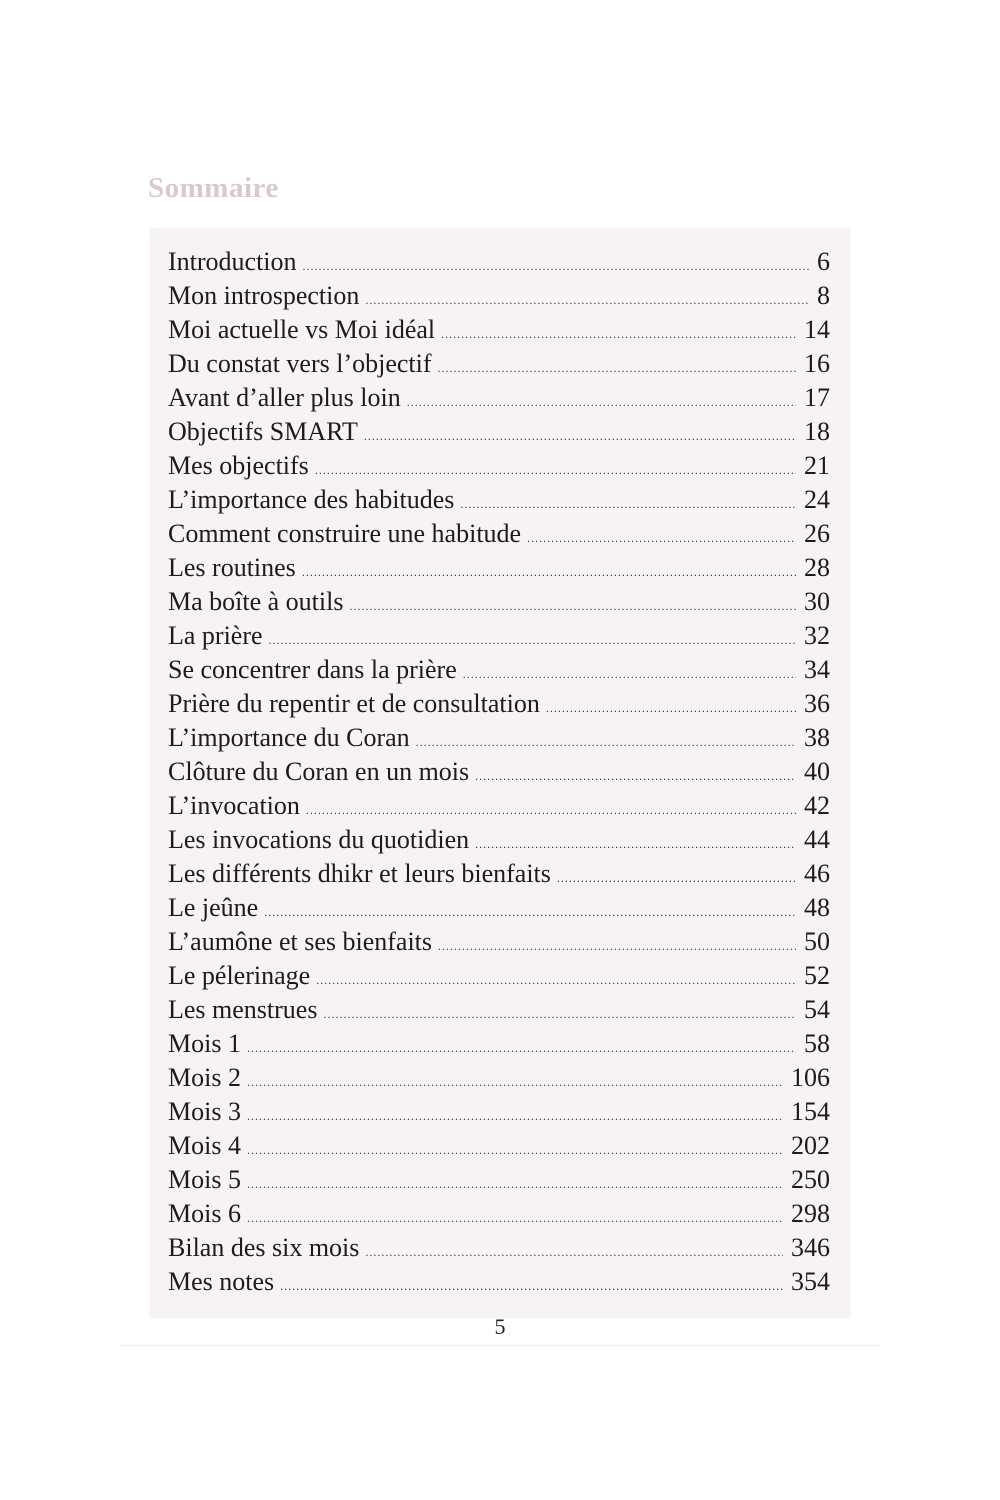 This screenshot has height=1500, width=1000. Describe the element at coordinates (817, 907) in the screenshot. I see `toc-entry-page: 48` at that location.